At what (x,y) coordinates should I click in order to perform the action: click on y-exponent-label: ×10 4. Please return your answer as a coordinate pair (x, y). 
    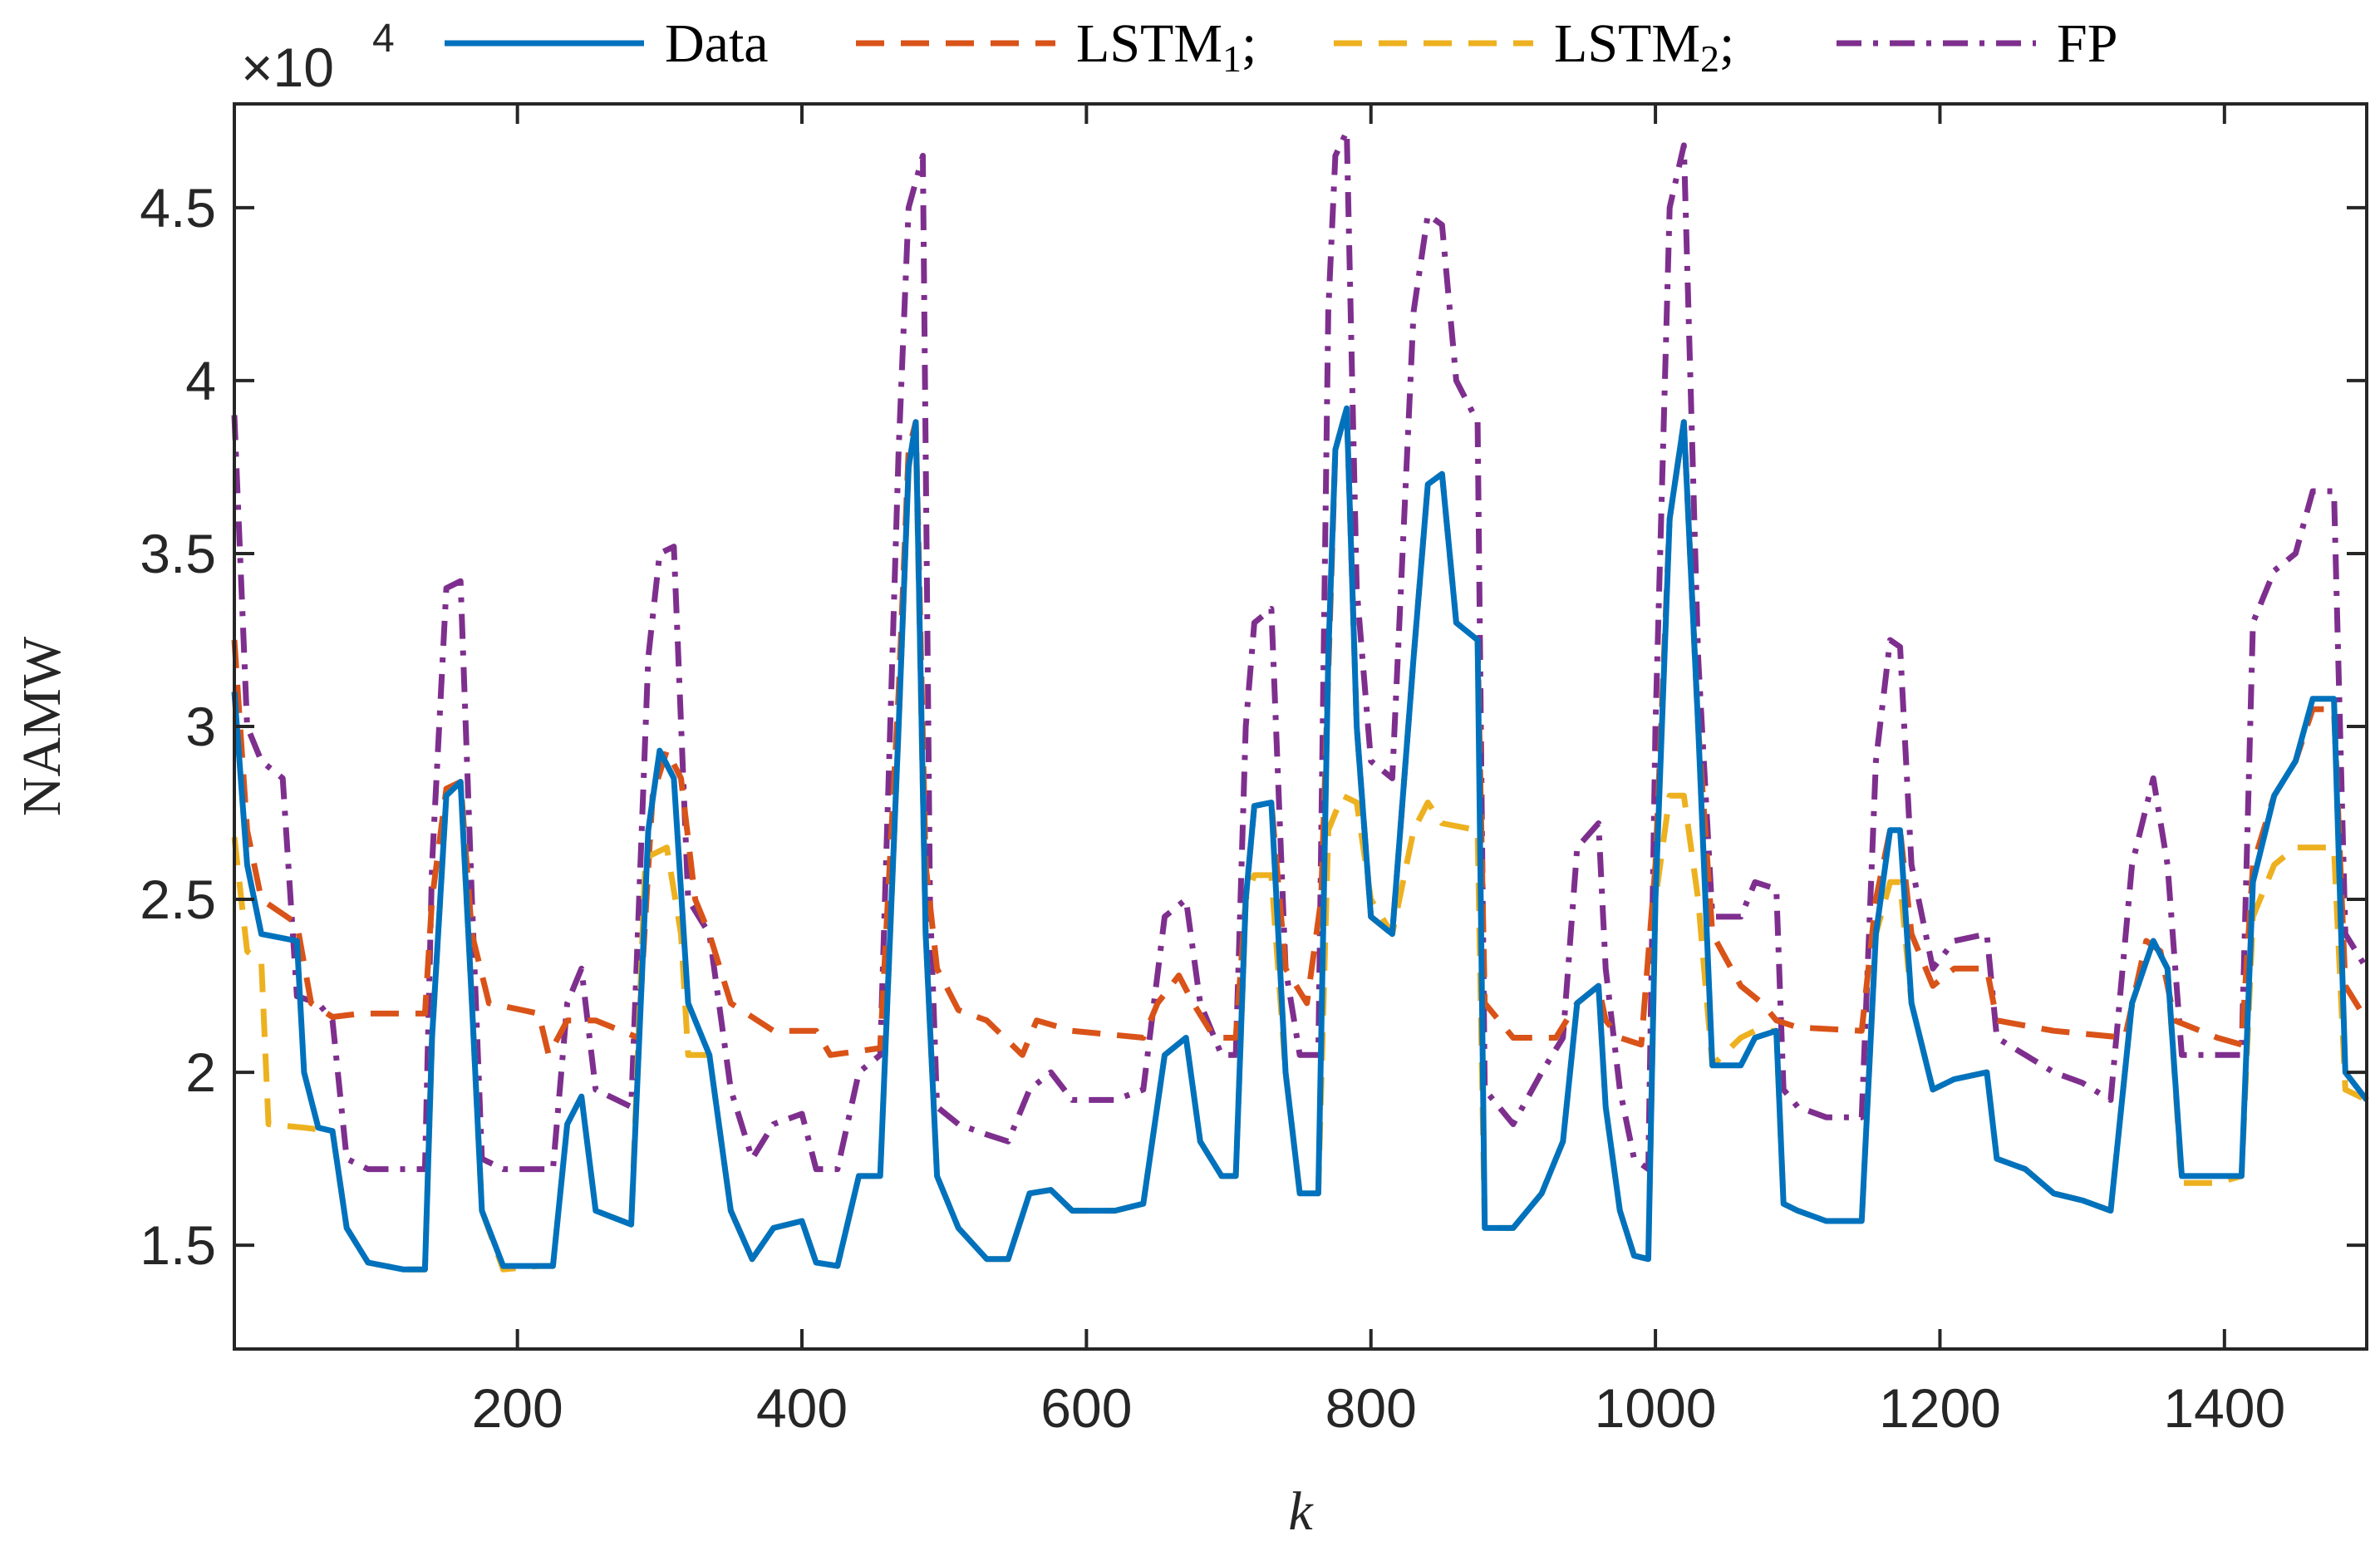
    Looking at the image, I should click on (318, 57).